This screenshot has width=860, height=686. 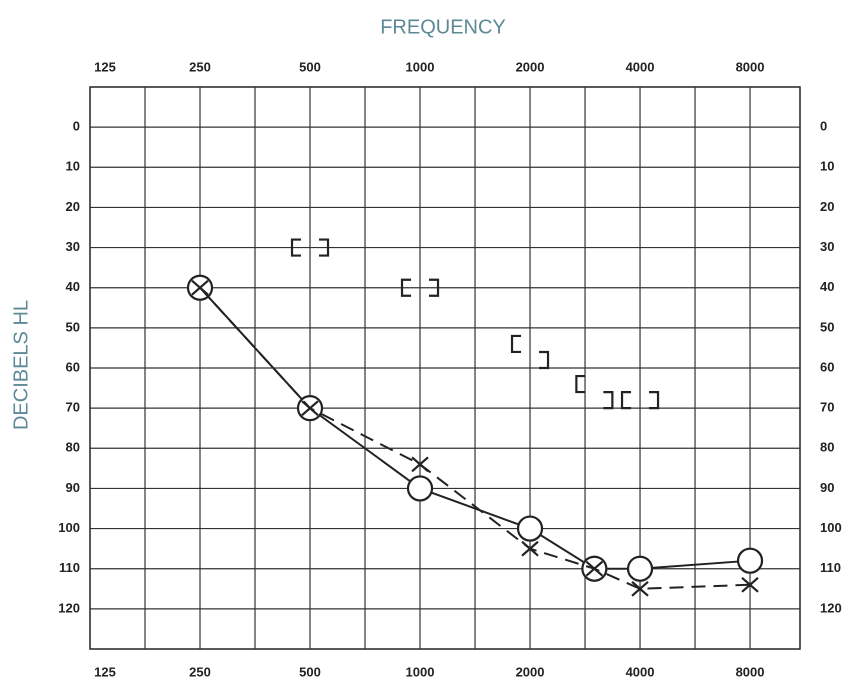 What do you see at coordinates (827, 166) in the screenshot?
I see `y-tick-label-right: 10` at bounding box center [827, 166].